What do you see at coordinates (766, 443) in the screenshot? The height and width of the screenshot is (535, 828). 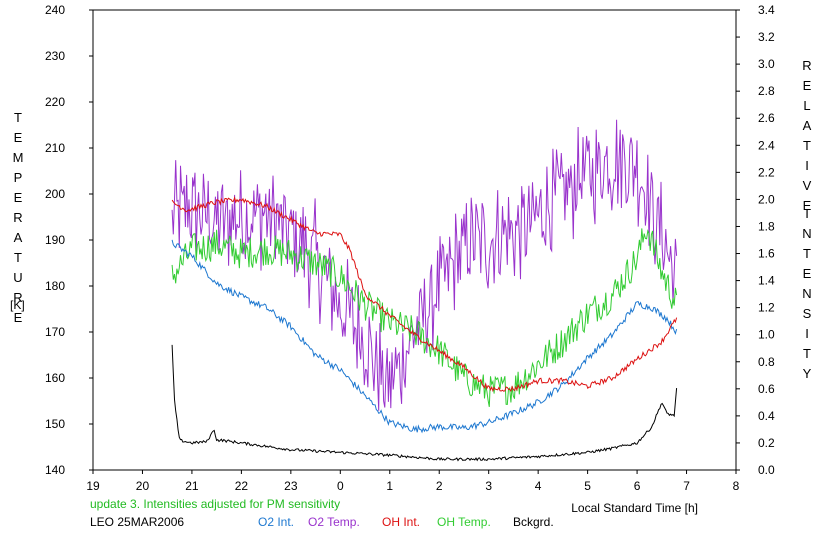 I see `right-tick-label: 0.2` at bounding box center [766, 443].